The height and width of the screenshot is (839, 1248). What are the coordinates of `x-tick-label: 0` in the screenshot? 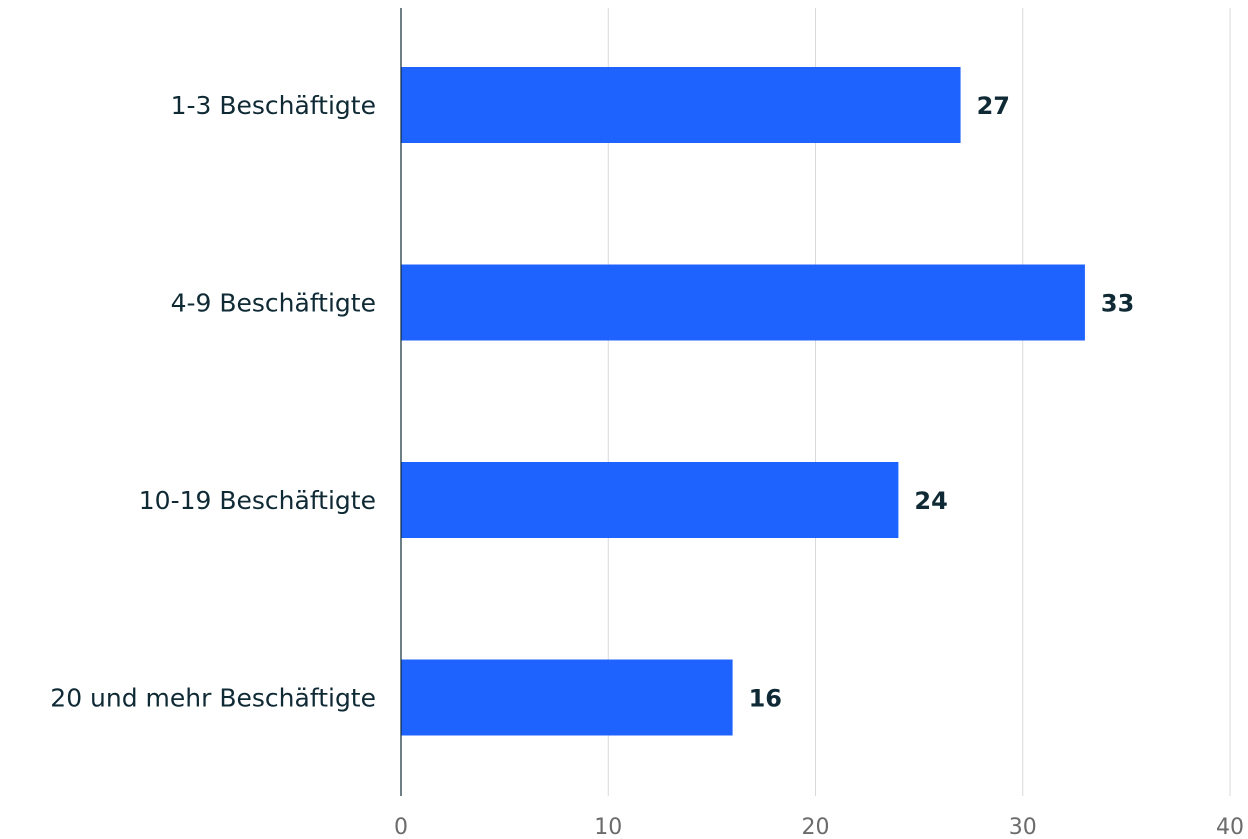 It's located at (401, 827).